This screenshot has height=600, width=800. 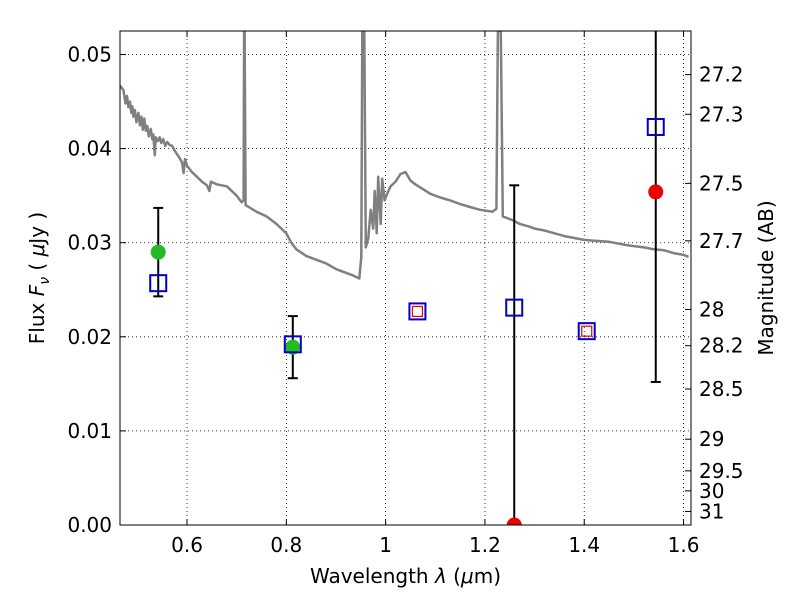 I want to click on x-tick-label: 0.8, so click(x=286, y=545).